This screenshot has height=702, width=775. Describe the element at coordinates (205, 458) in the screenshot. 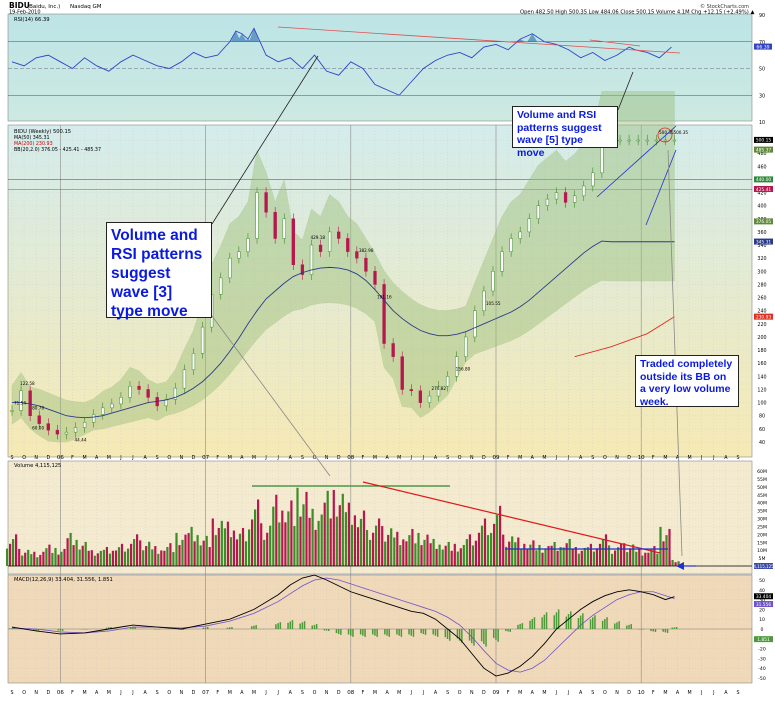

I see `x-tick-label-top: 07` at that location.